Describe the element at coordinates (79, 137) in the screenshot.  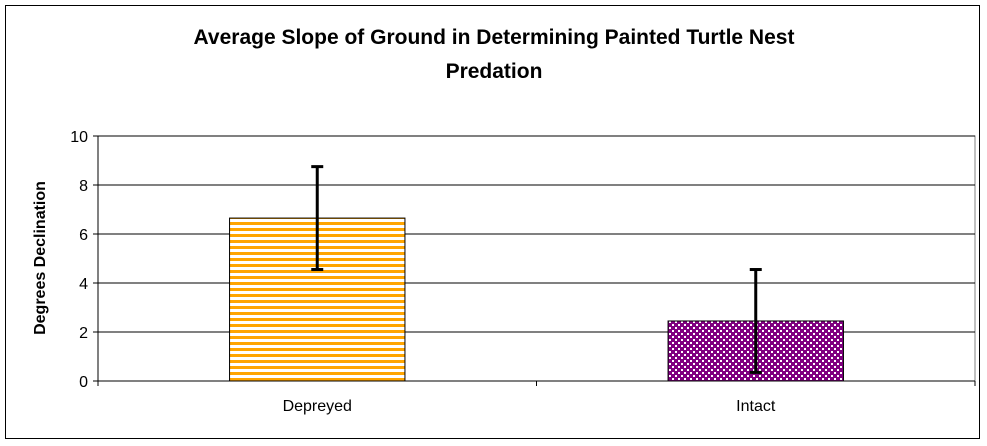
I see `y-tick-label: 10` at that location.